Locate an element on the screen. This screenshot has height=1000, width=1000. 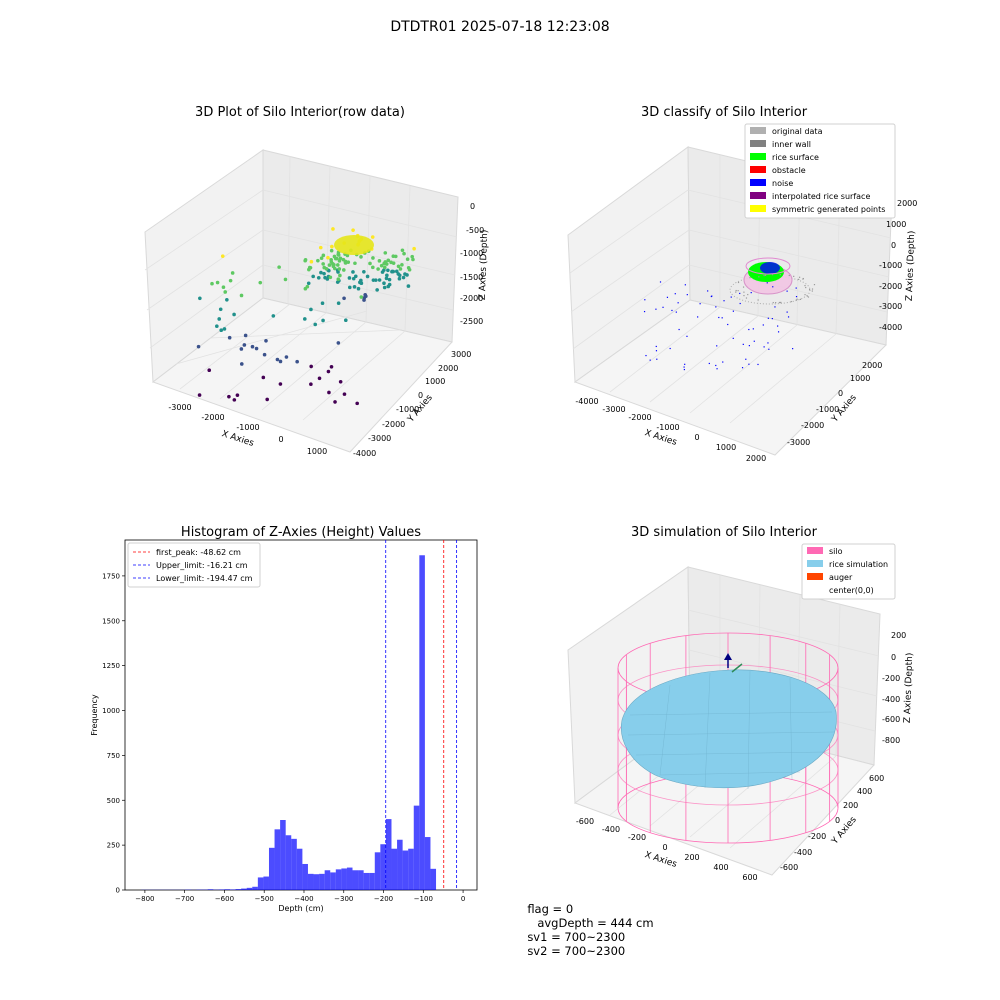
z-tick: -500 is located at coordinates (475, 230).